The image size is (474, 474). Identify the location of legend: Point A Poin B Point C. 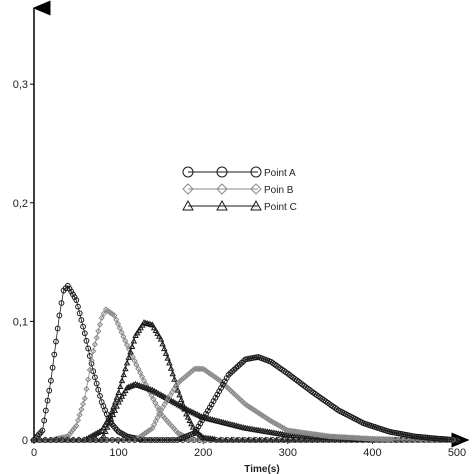
(239, 189).